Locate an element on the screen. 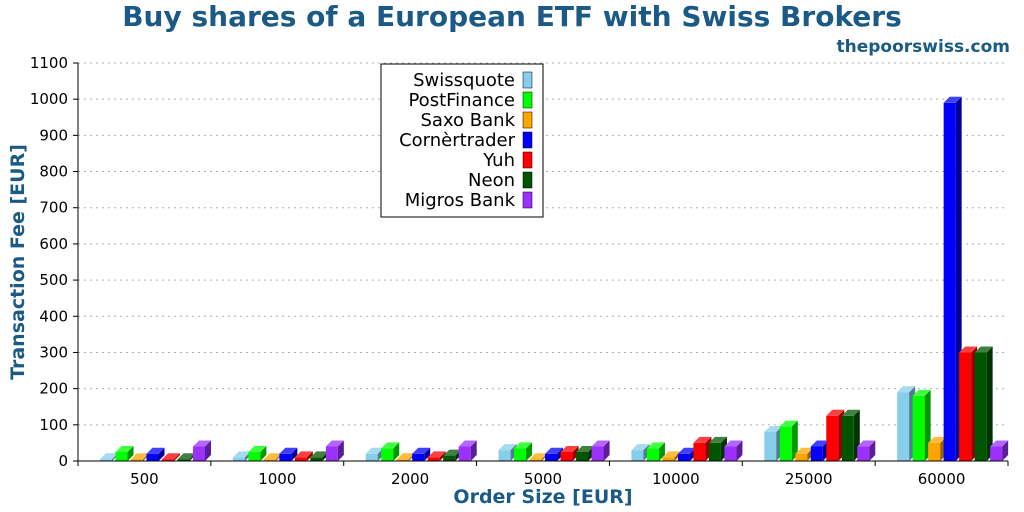  x-tick-label: 500 is located at coordinates (144, 479).